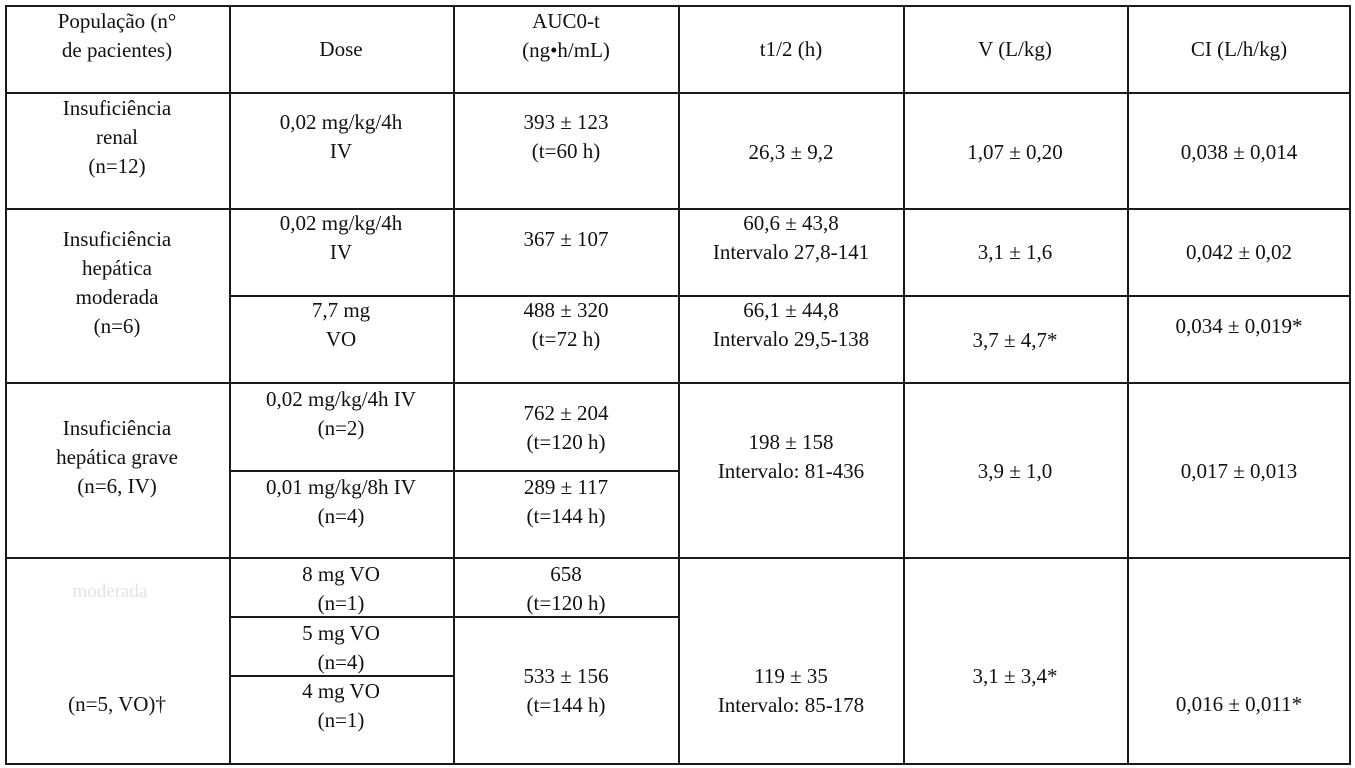  Describe the element at coordinates (1350, 385) in the screenshot. I see `table-border-right` at that location.